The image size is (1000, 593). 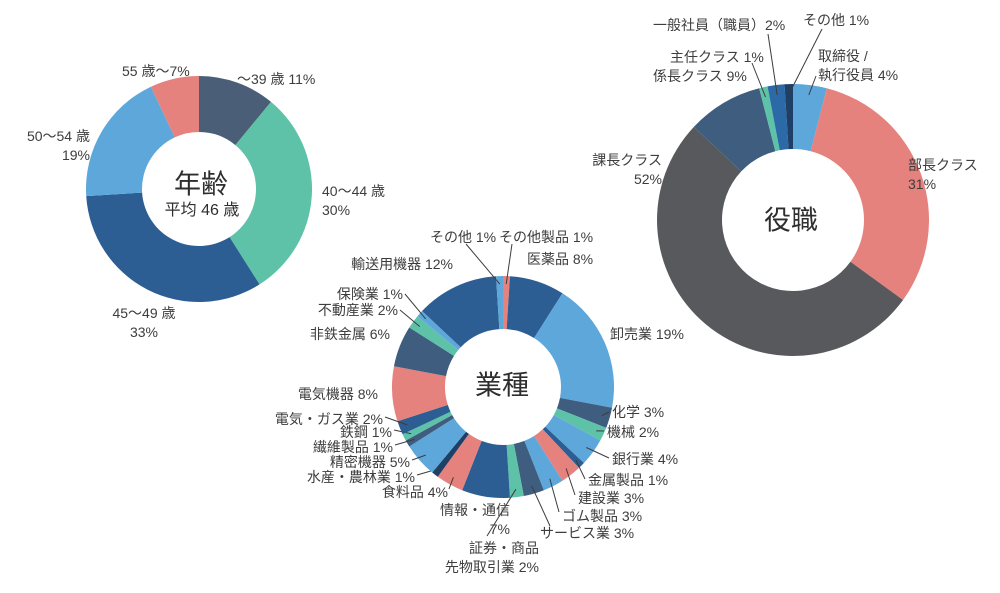 I want to click on age-slice-label-3: 50～54 歳 19%, so click(x=58, y=146).